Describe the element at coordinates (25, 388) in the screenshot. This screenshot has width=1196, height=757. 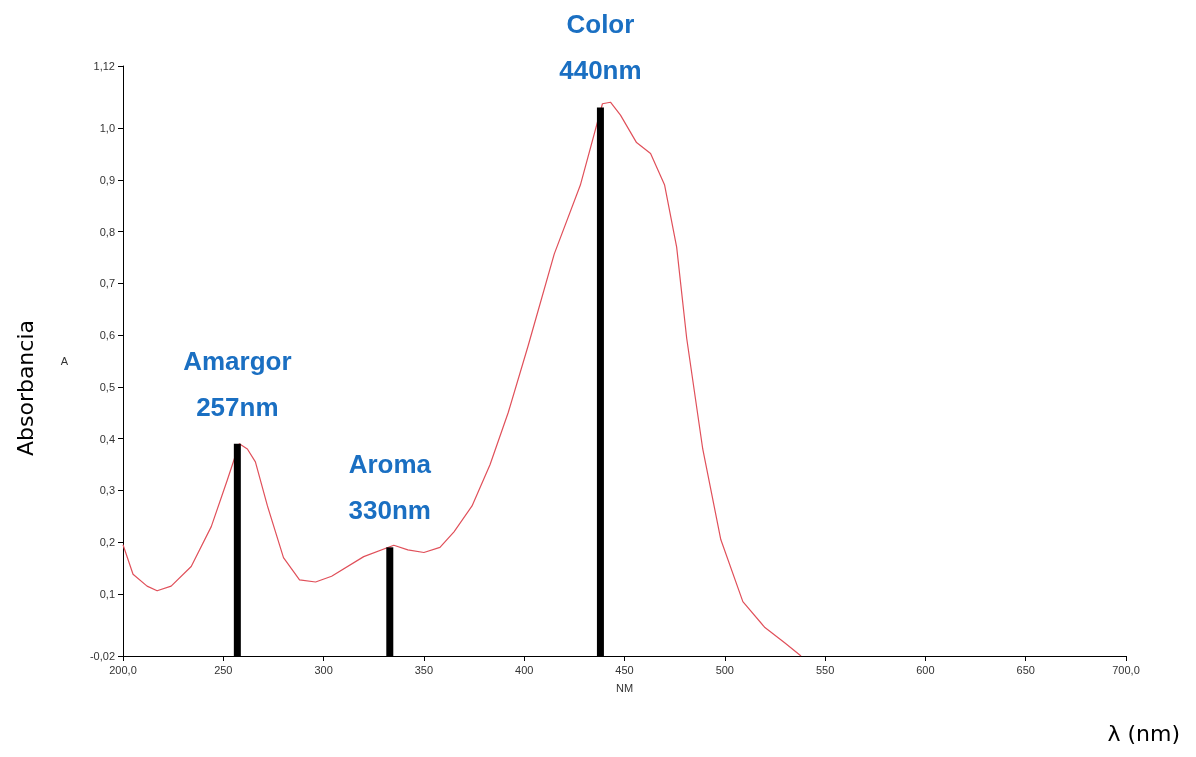
I see `text: Absorbancia` at that location.